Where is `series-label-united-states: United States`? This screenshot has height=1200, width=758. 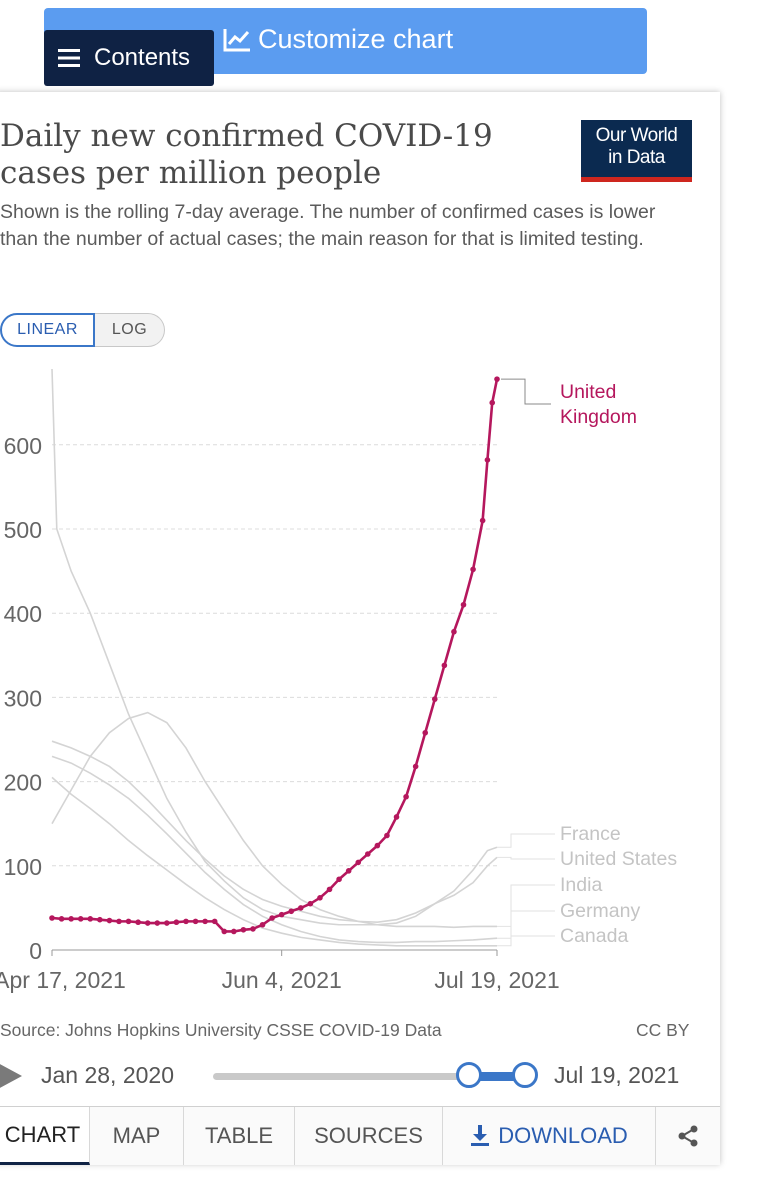
series-label-united-states: United States is located at coordinates (618, 859).